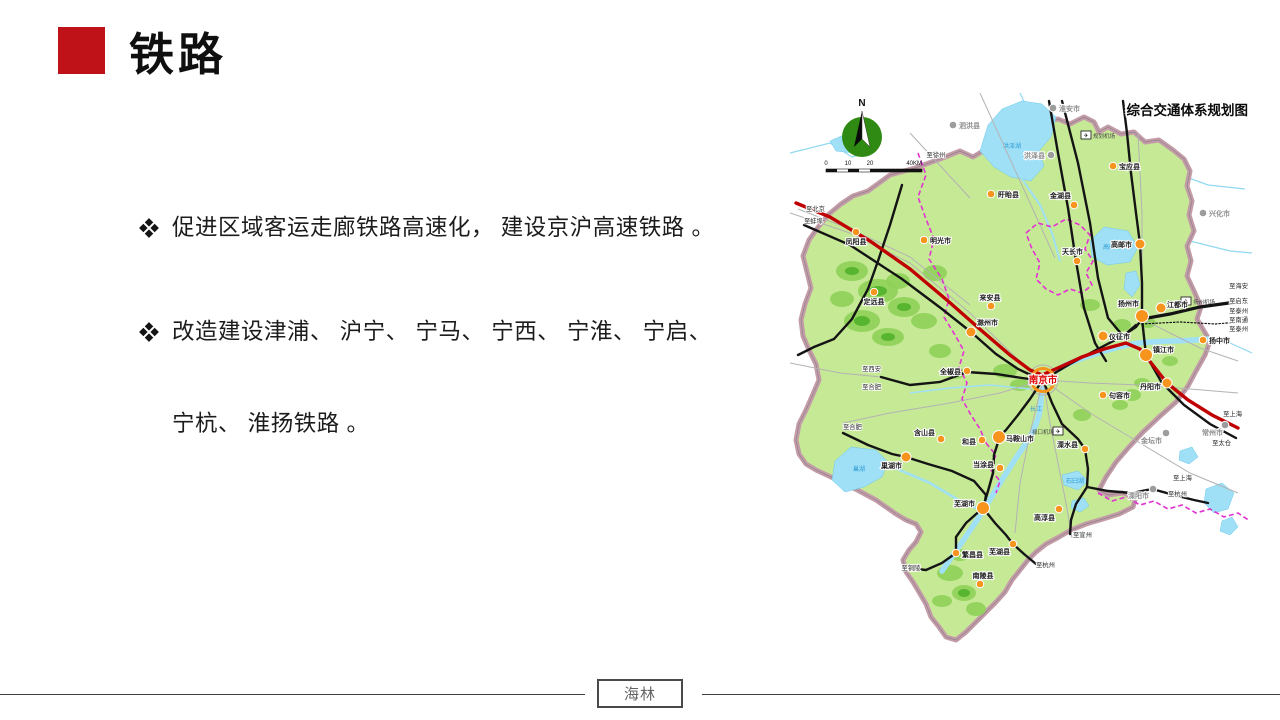  Describe the element at coordinates (1212, 432) in the screenshot. I see `city-label: 常州市` at that location.